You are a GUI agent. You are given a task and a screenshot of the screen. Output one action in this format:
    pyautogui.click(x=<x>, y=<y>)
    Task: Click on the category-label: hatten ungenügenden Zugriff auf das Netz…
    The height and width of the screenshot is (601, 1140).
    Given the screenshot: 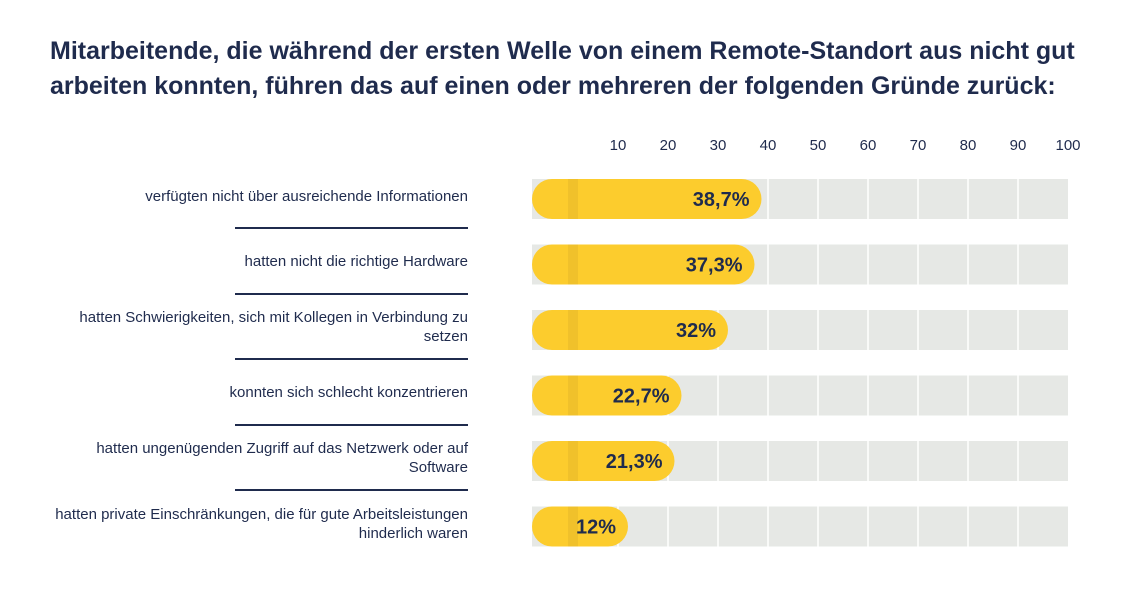 What is the action you would take?
    pyautogui.click(x=282, y=458)
    